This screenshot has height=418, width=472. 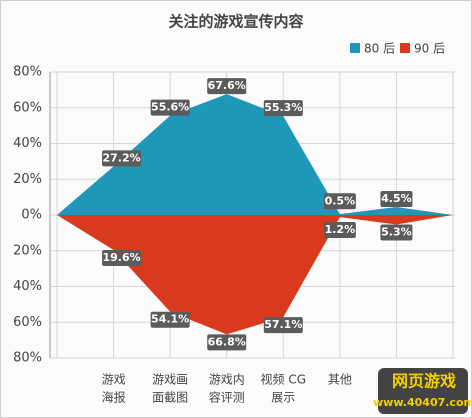 I want to click on value-label: 0.5%, so click(x=340, y=200).